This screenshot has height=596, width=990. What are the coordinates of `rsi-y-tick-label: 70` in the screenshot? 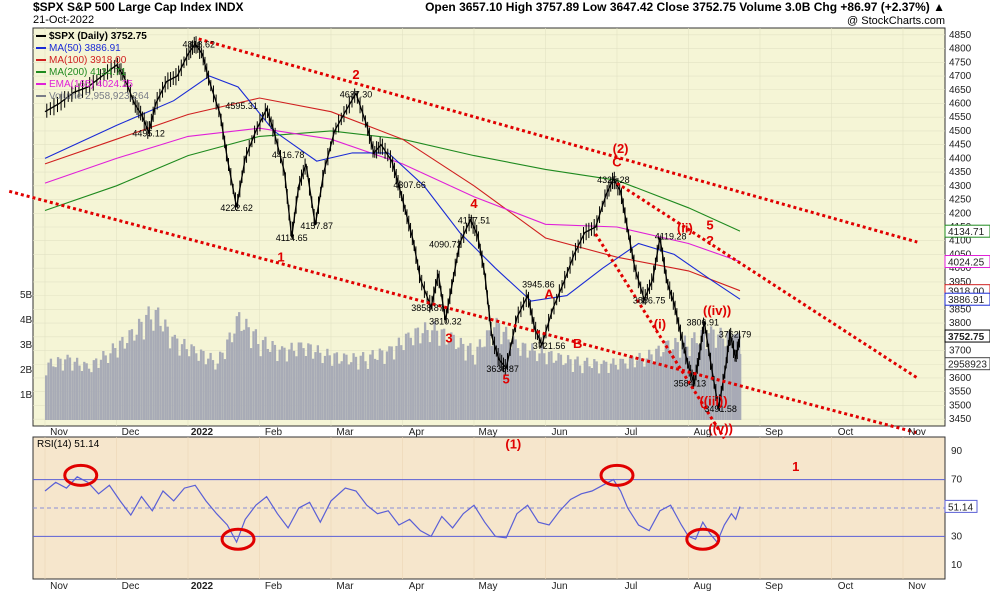 It's located at (957, 480).